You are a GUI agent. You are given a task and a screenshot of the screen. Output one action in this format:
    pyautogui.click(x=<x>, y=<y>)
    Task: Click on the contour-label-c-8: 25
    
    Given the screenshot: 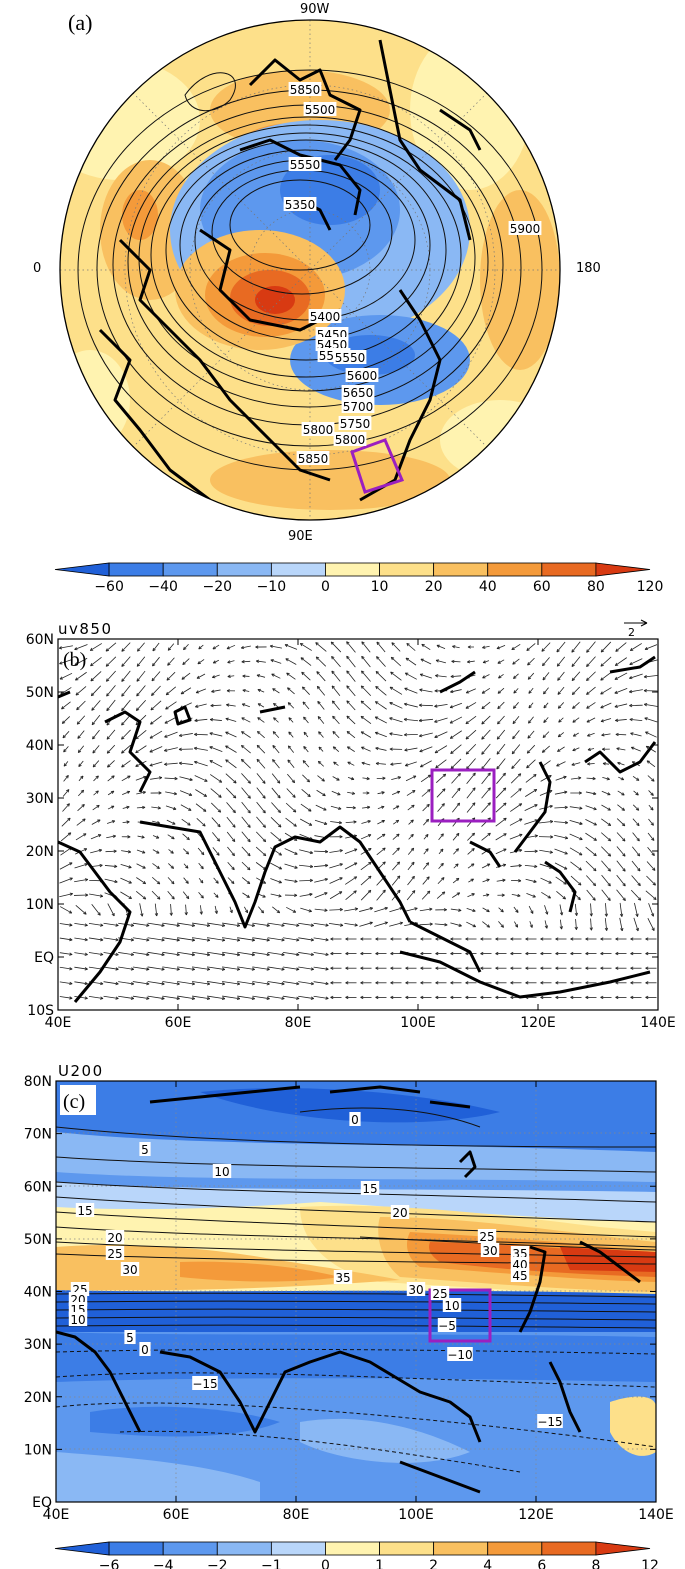 What is the action you would take?
    pyautogui.click(x=115, y=1253)
    